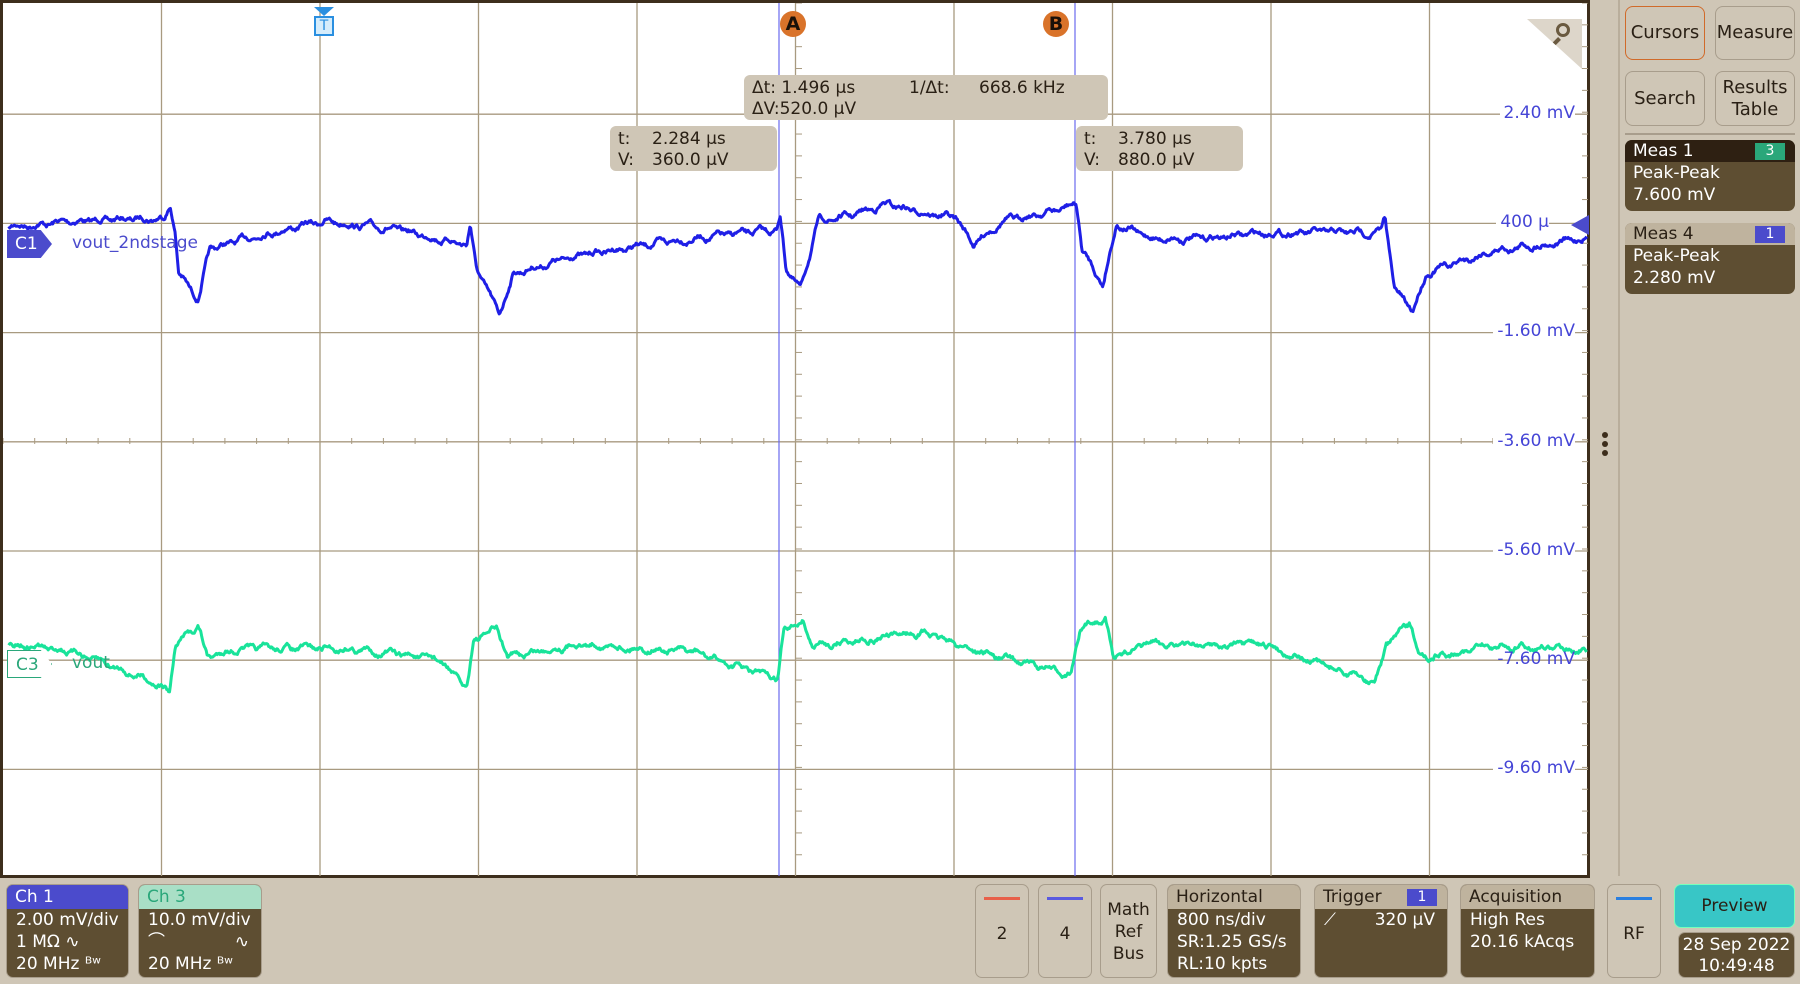  I want to click on math-ref-bus-button: Math Ref Bus, so click(1128, 931).